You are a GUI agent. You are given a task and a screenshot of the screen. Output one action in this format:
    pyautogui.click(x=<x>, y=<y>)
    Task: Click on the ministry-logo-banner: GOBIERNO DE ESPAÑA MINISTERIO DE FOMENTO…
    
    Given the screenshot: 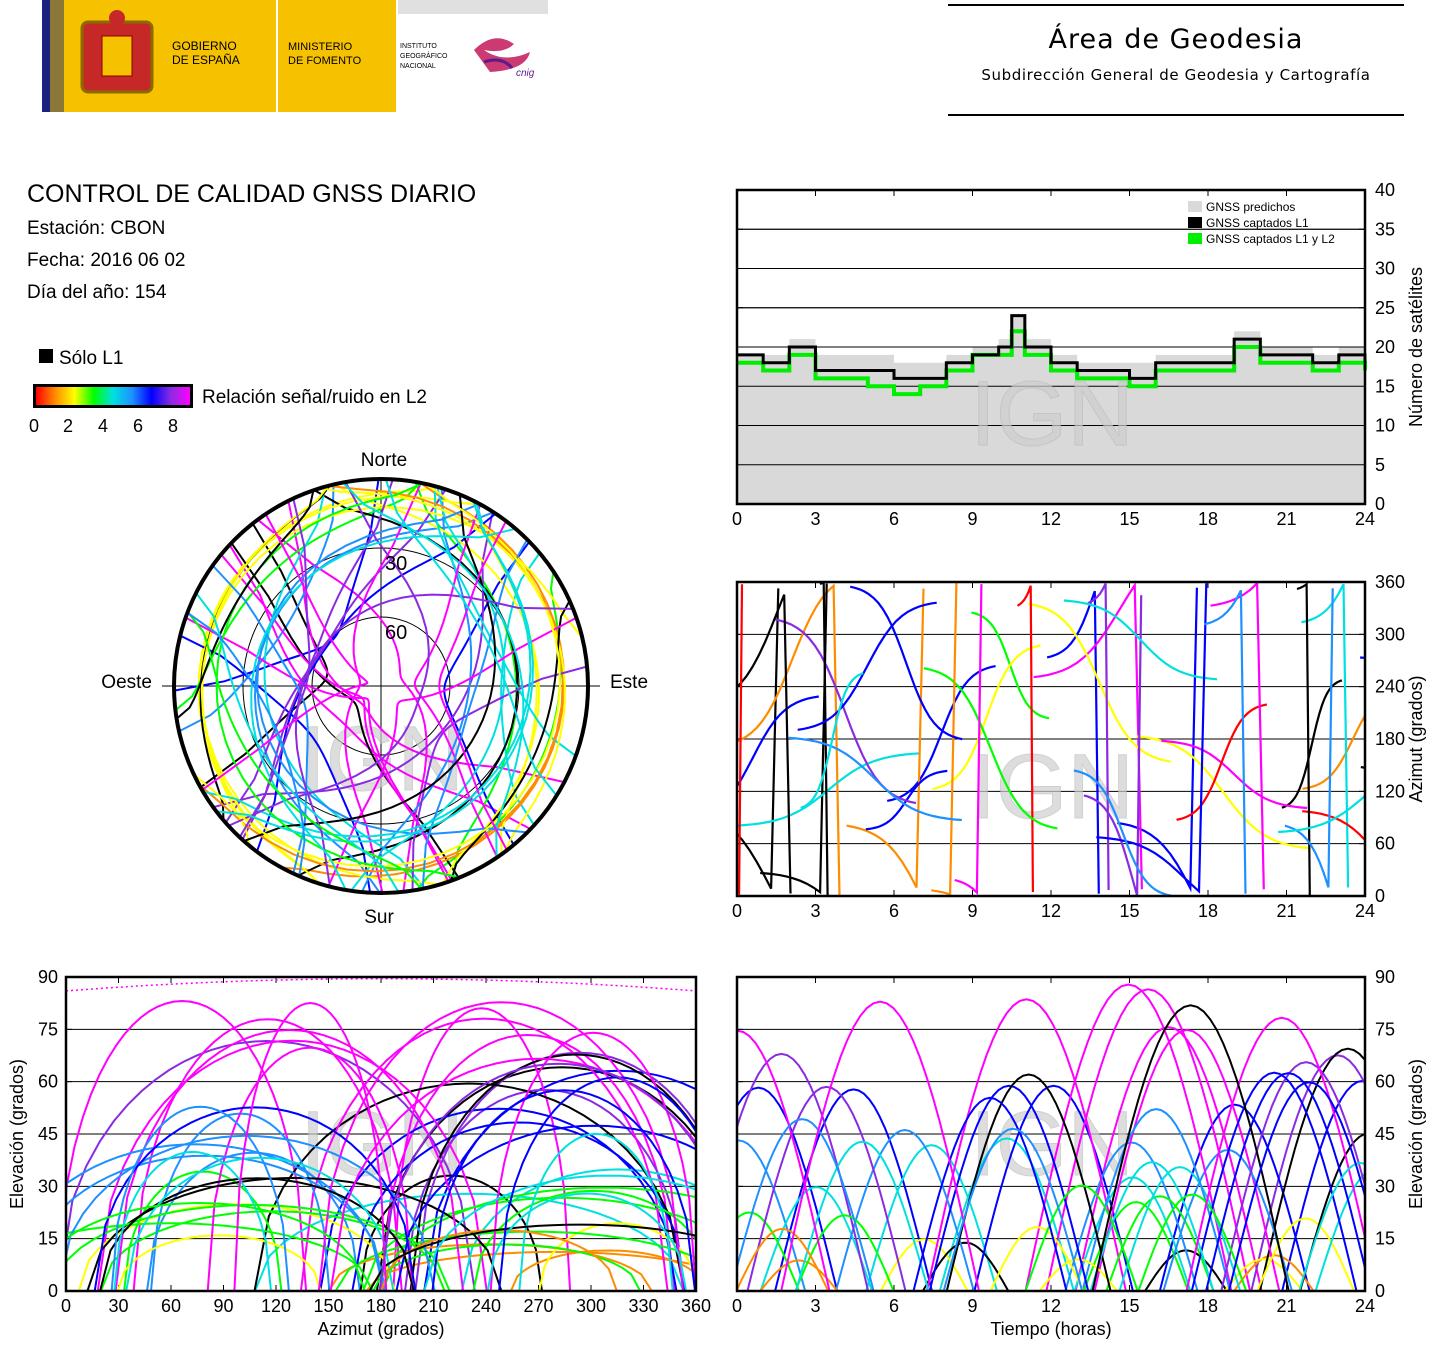 What is the action you would take?
    pyautogui.click(x=295, y=56)
    